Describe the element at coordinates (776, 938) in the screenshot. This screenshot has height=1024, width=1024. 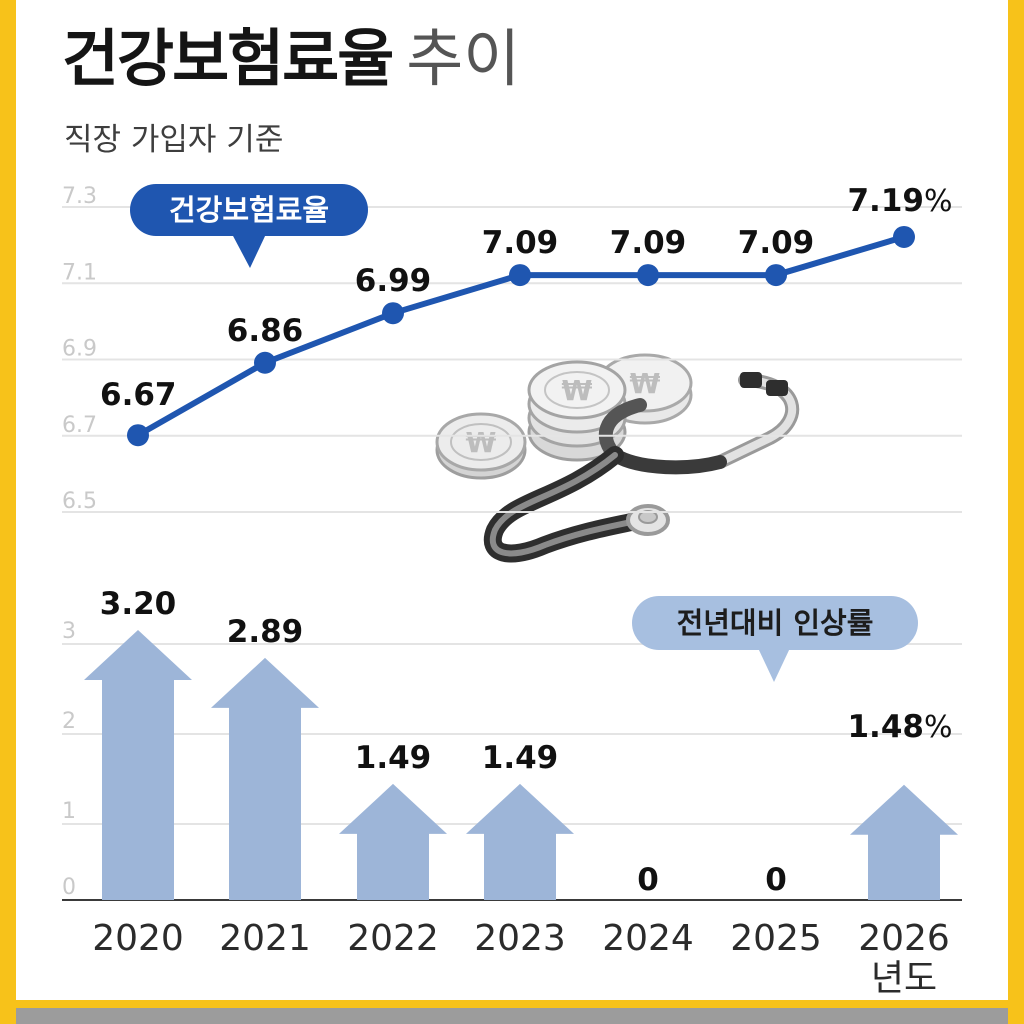
I see `x-tick-label: 2025` at that location.